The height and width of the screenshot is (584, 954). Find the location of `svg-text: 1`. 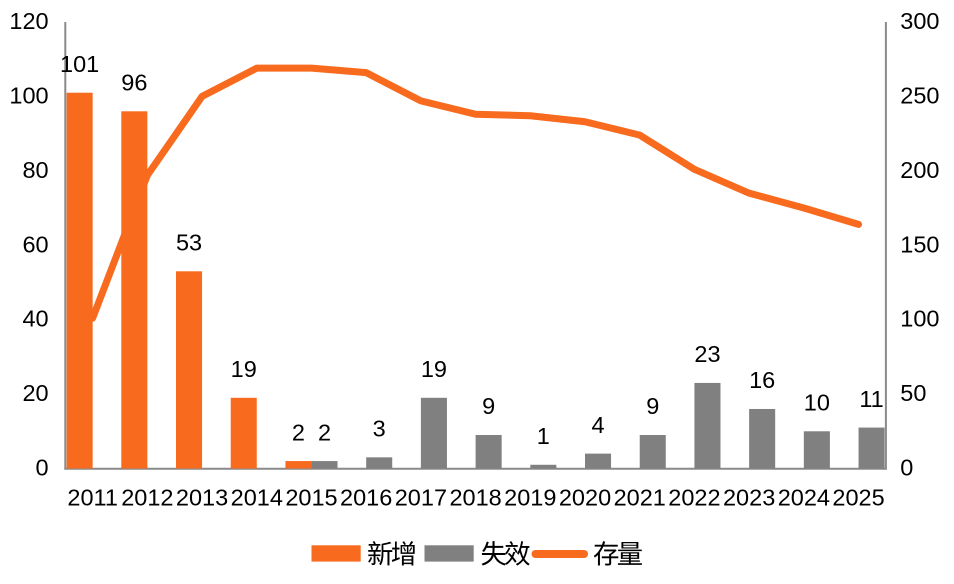

svg-text: 1 is located at coordinates (543, 436).